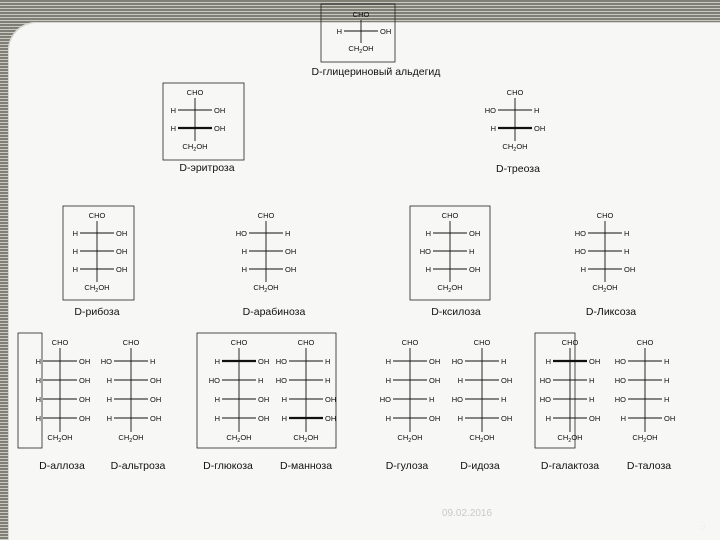 The height and width of the screenshot is (540, 720). What do you see at coordinates (456, 312) in the screenshot?
I see `structure-name: D-ксилоза` at bounding box center [456, 312].